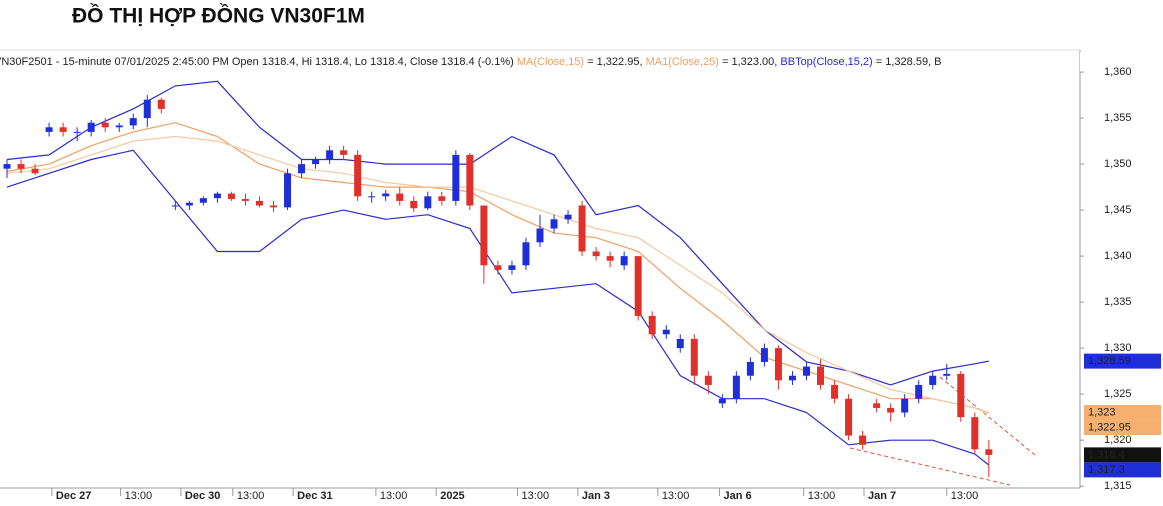 The image size is (1163, 506). What do you see at coordinates (826, 62) in the screenshot?
I see `header-segment: BBTop(Close,15,2)` at bounding box center [826, 62].